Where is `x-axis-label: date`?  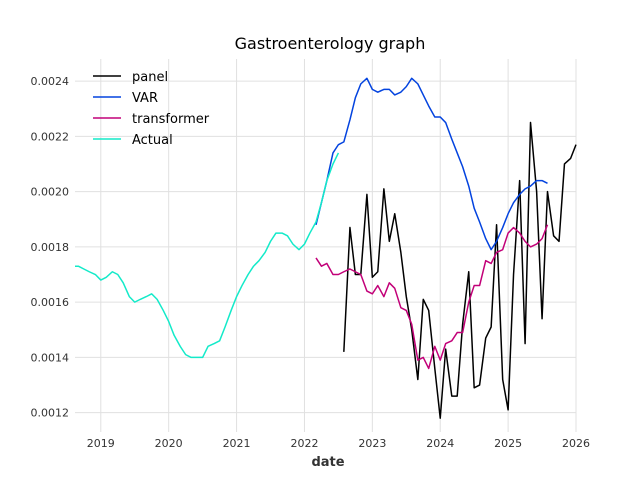
x-axis-label: date is located at coordinates (327, 462).